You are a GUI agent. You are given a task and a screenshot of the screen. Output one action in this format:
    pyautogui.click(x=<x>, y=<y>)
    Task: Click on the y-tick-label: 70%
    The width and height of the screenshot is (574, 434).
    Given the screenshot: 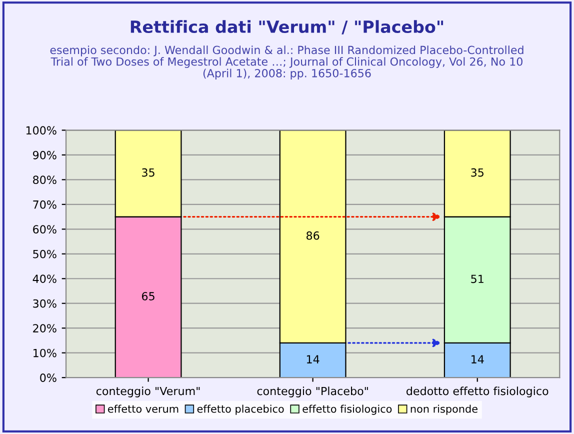 What is the action you would take?
    pyautogui.click(x=44, y=204)
    